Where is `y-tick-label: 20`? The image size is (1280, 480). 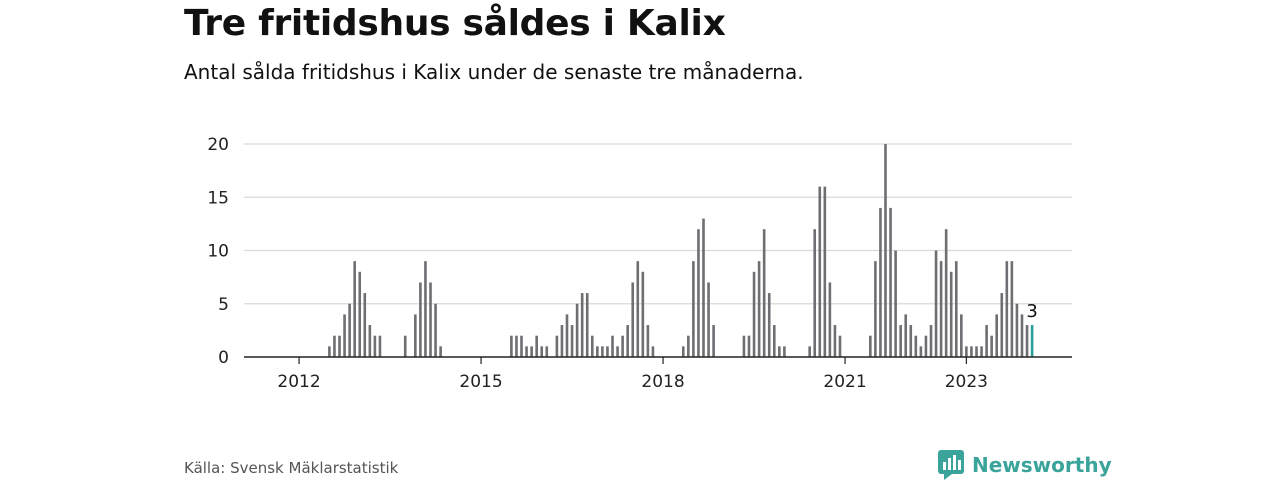
y-tick-label: 20 is located at coordinates (218, 145).